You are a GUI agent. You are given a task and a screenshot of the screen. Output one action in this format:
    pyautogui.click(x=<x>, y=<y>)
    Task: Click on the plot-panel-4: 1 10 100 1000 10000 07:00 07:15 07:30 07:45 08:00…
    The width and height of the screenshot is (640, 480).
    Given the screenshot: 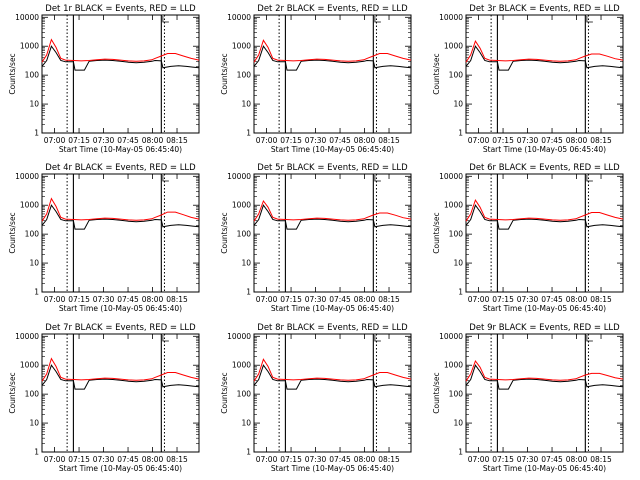 What is the action you would take?
    pyautogui.click(x=104, y=238)
    